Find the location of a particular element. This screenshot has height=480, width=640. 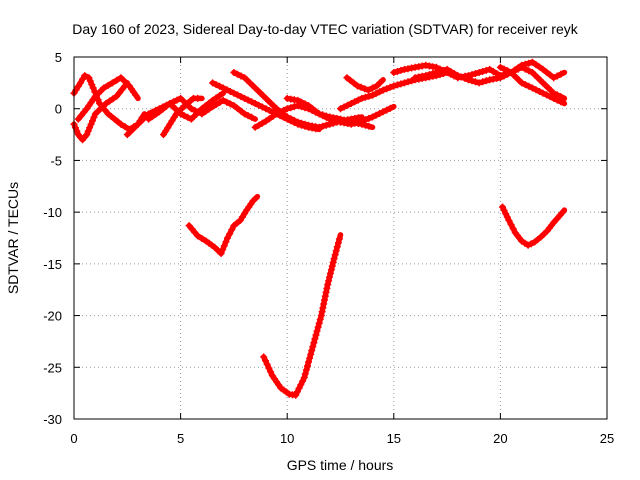

series-arc10 is located at coordinates (340, 111).